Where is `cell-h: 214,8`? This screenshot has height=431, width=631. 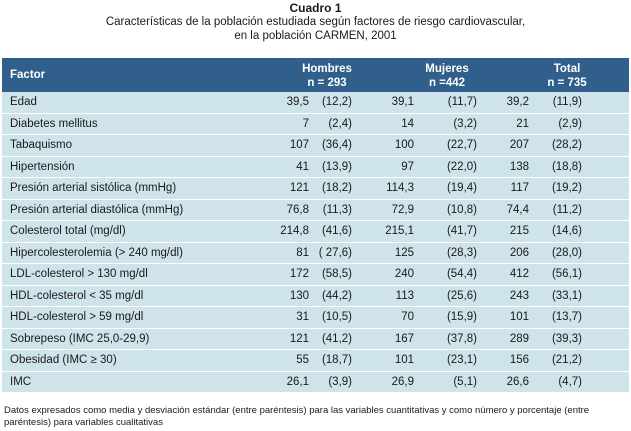
cell-h: 214,8 is located at coordinates (294, 231).